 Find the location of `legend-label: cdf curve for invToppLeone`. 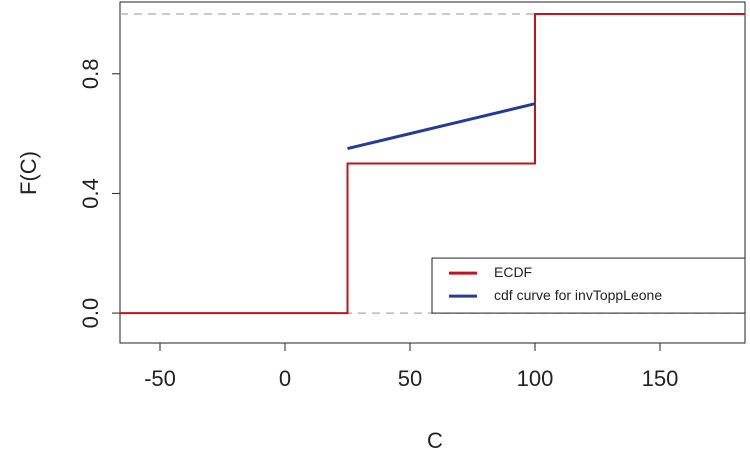

legend-label: cdf curve for invToppLeone is located at coordinates (578, 295).